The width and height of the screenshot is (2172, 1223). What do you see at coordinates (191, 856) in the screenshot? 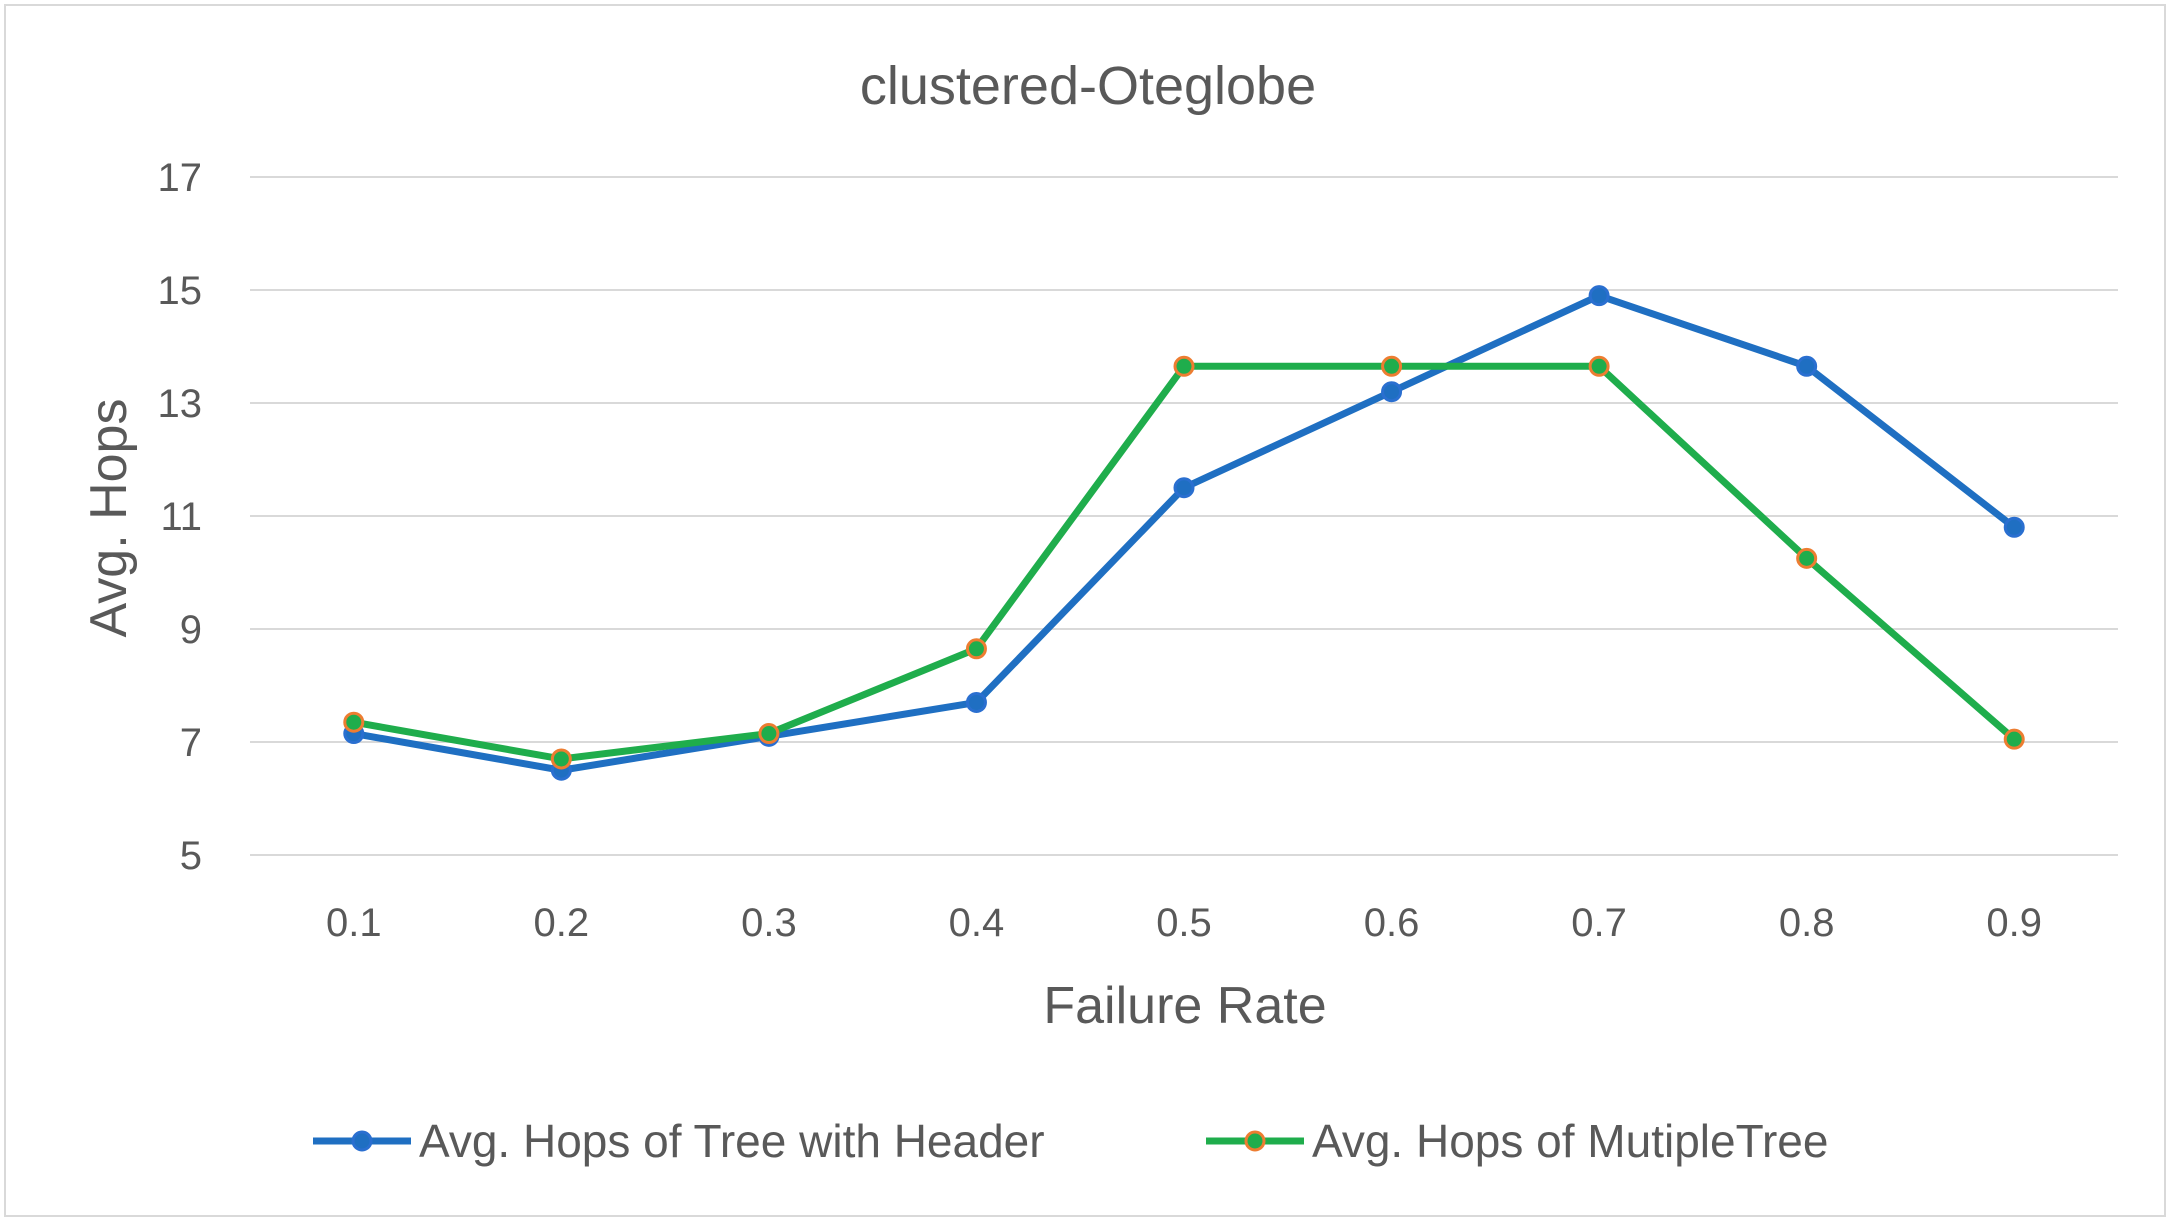
I see `y-tick-label: 5` at bounding box center [191, 856].